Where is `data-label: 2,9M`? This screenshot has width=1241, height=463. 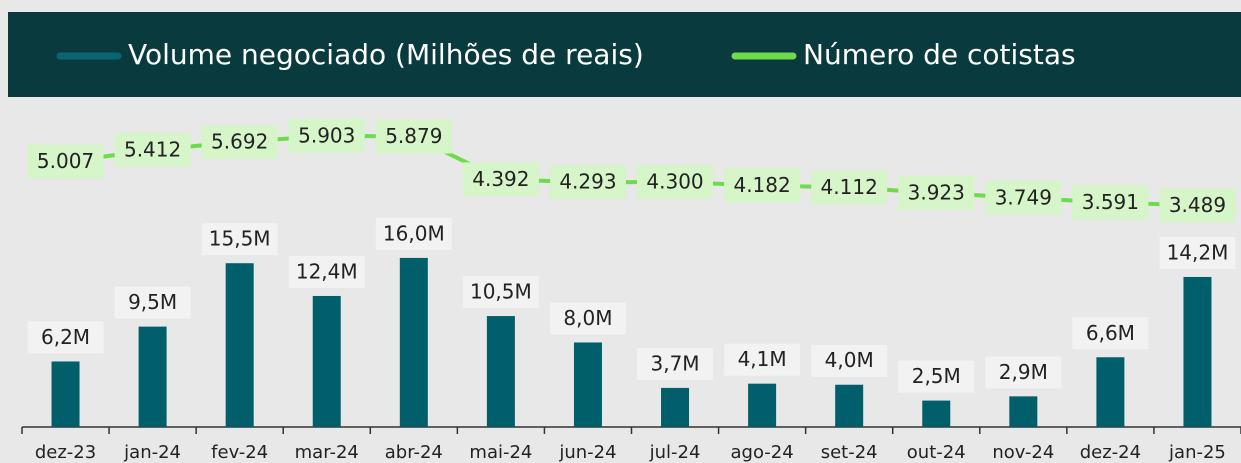
data-label: 2,9M is located at coordinates (1023, 372).